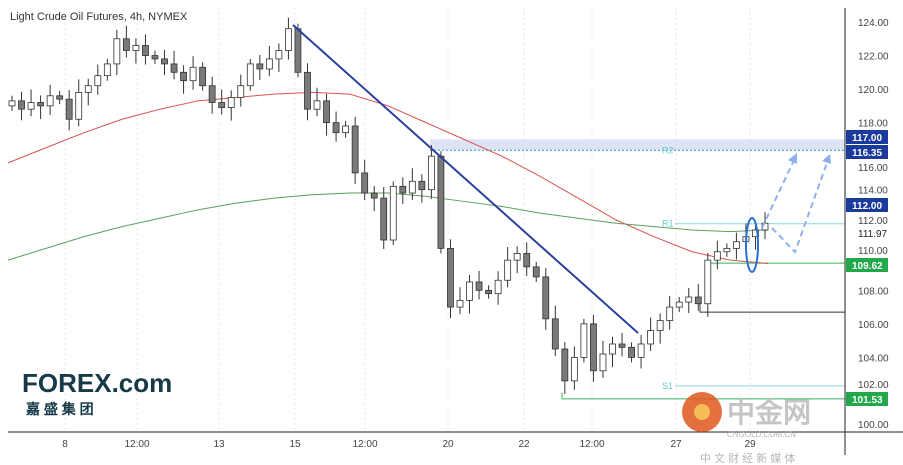  I want to click on r1-label: R1, so click(668, 224).